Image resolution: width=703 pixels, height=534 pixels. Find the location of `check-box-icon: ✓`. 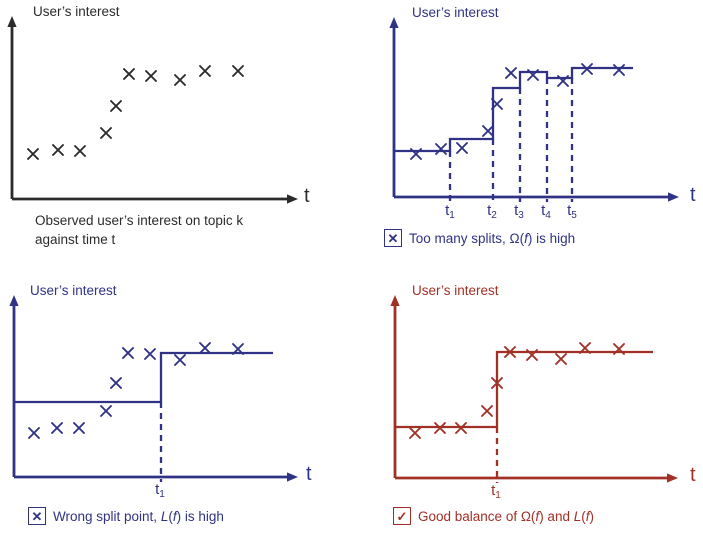

check-box-icon: ✓ is located at coordinates (402, 516).